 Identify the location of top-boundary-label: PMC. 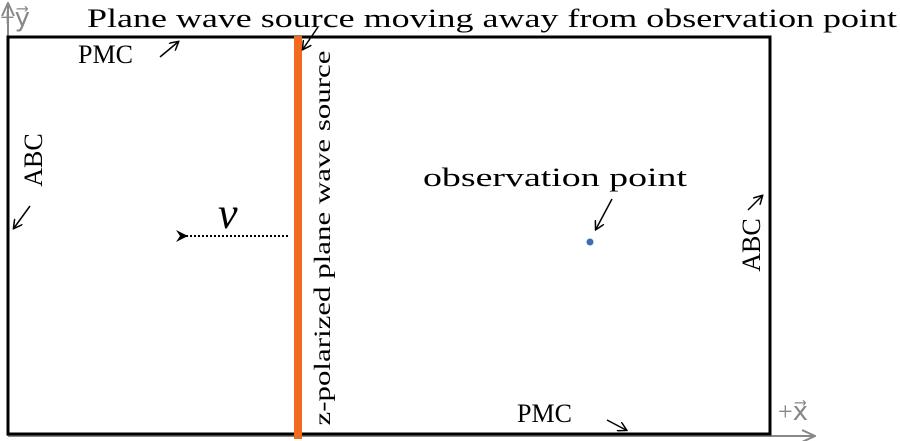
(105, 54).